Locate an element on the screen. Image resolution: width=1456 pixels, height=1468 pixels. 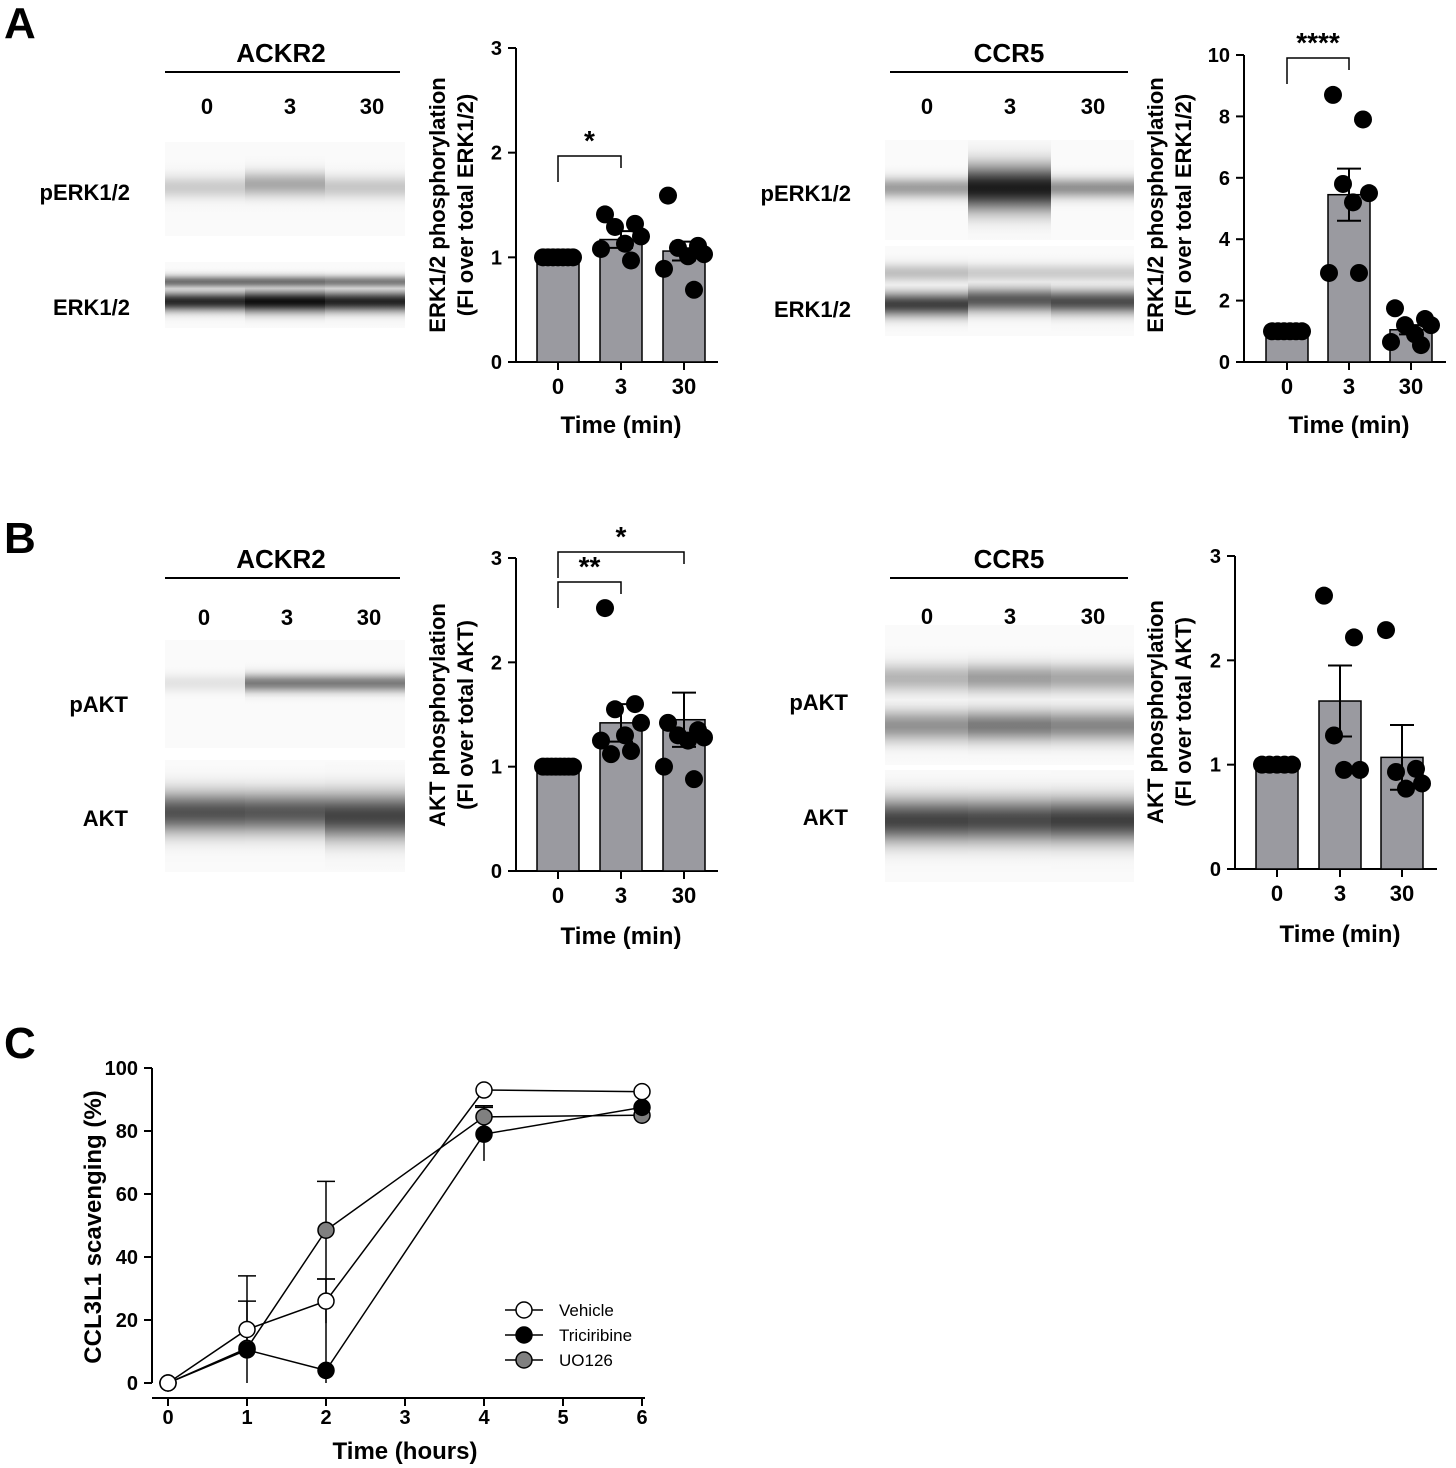
significance-label: * is located at coordinates (621, 536).